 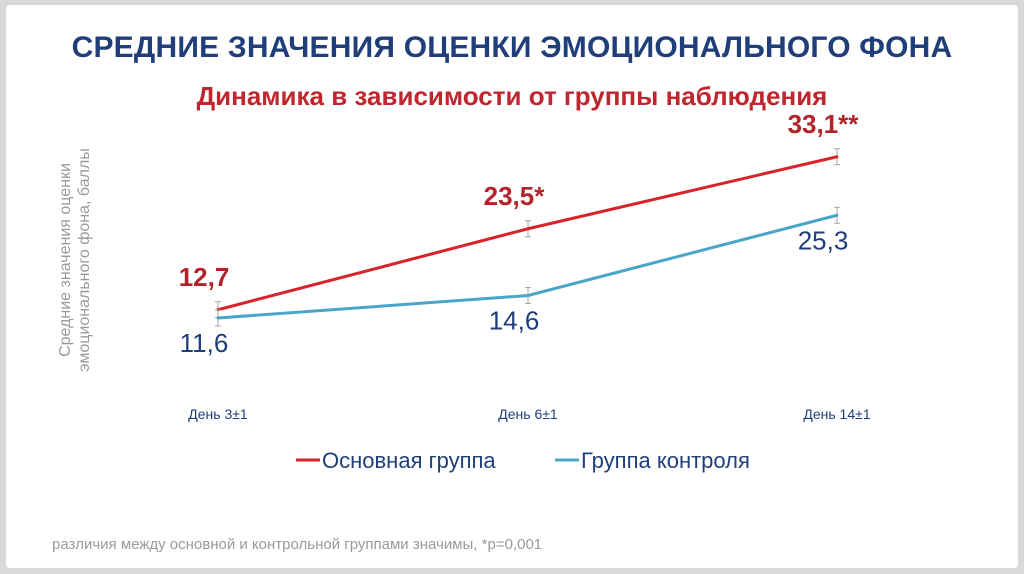 I want to click on data-label: 11,6, so click(x=204, y=343).